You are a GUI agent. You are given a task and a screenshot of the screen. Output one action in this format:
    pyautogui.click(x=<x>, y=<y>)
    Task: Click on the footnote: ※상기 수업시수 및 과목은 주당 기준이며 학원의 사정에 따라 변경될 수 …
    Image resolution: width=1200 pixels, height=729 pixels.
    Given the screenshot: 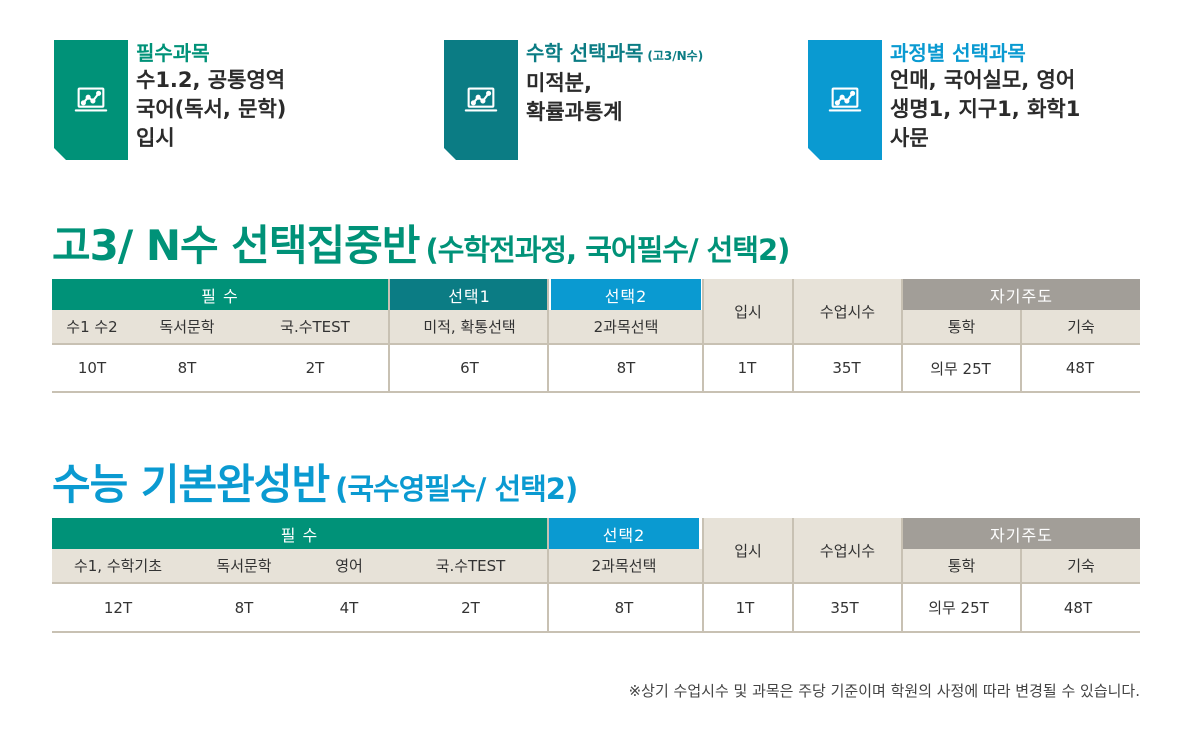 What is the action you would take?
    pyautogui.click(x=884, y=691)
    